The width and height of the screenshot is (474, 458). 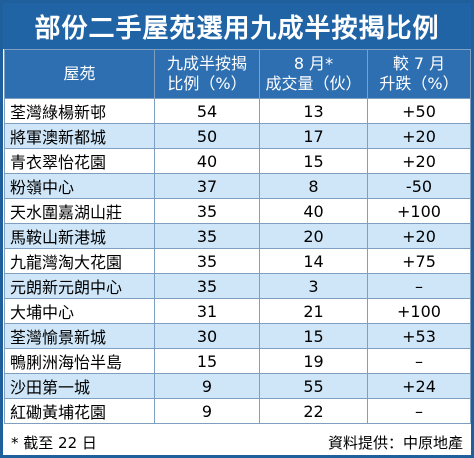 I want to click on cell-volume: 17, so click(x=313, y=136).